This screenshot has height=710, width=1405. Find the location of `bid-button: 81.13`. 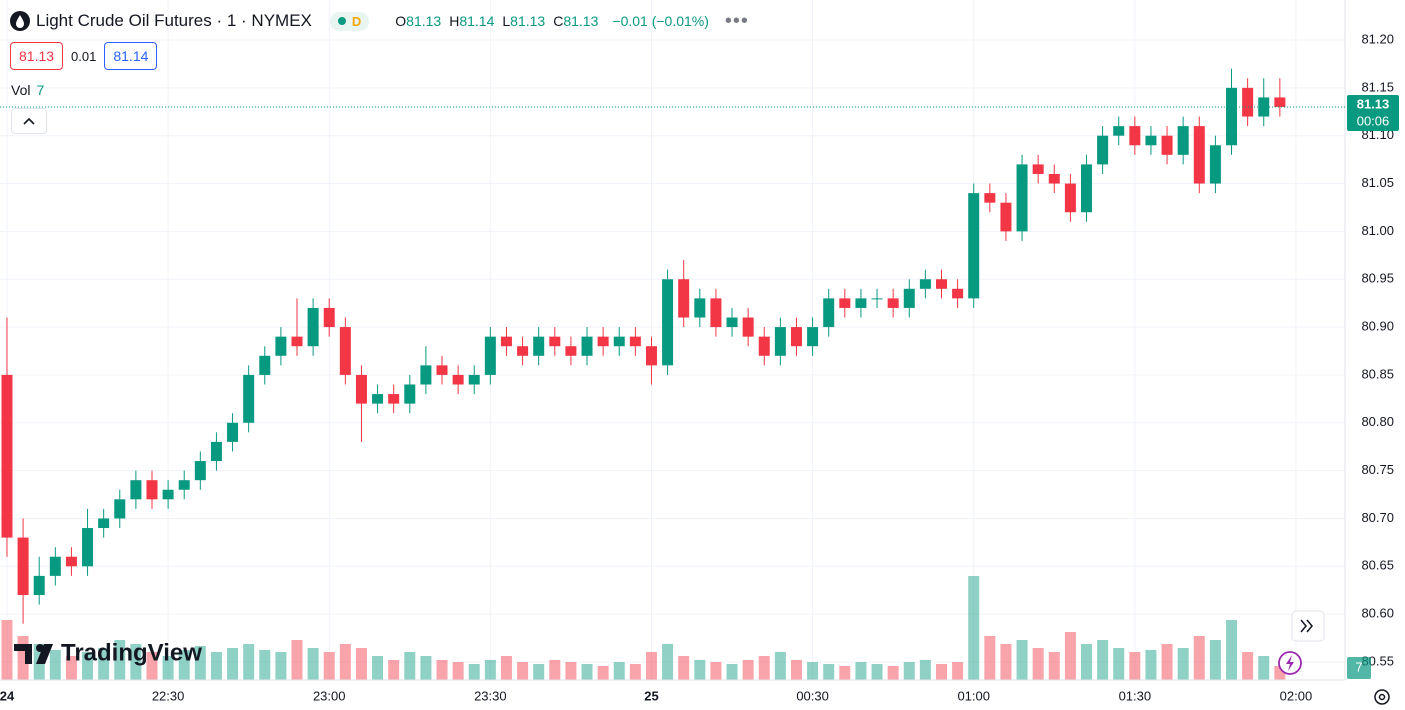

bid-button: 81.13 is located at coordinates (37, 56).